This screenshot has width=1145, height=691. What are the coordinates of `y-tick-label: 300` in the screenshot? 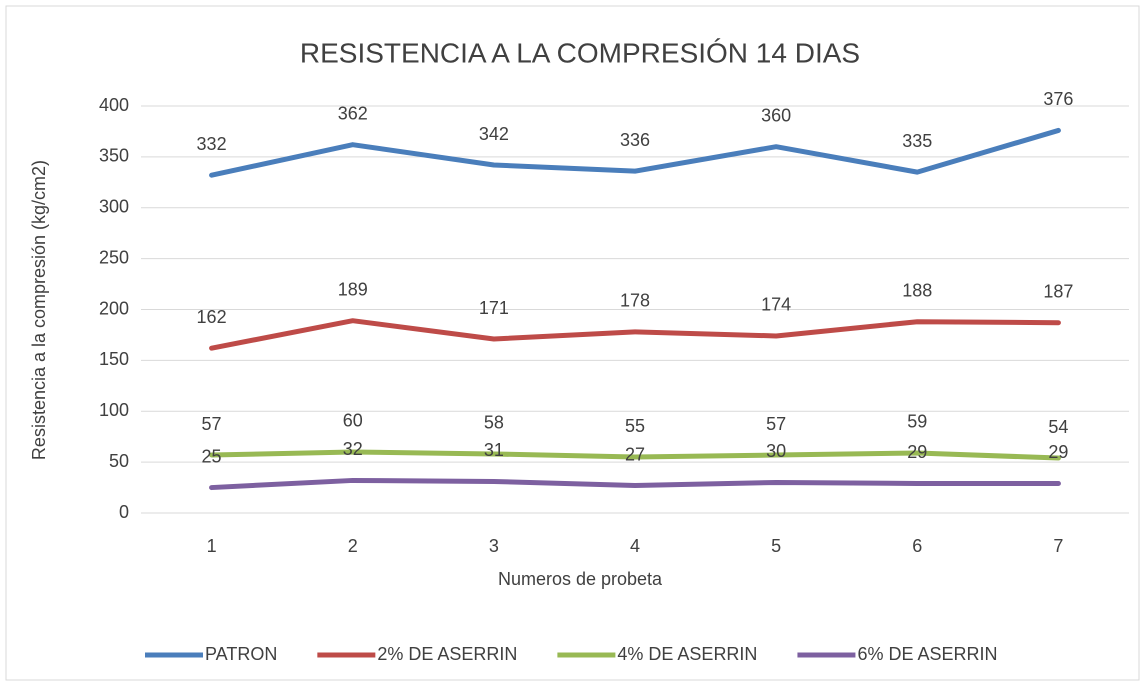 It's located at (114, 207).